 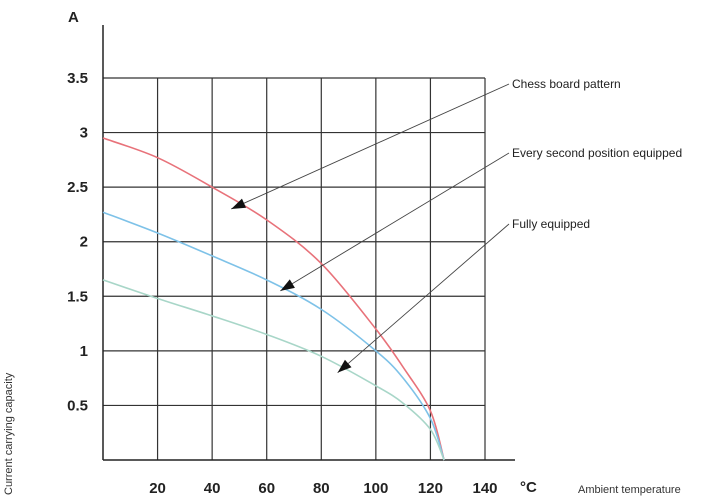 I want to click on y-tick-label: 3.5, so click(x=77, y=78).